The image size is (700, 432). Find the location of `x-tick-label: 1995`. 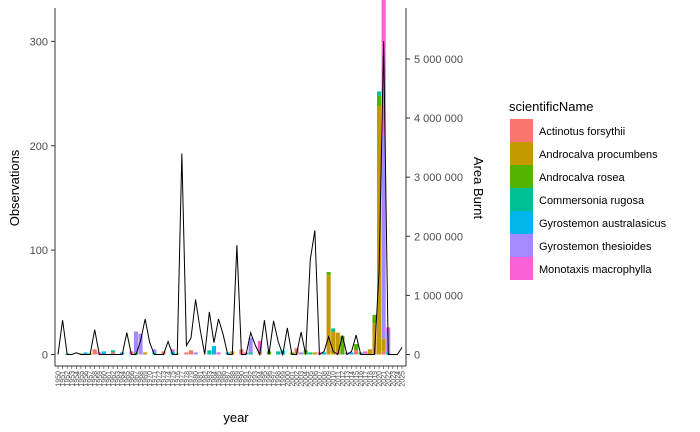

x-tick-label: 1995 is located at coordinates (265, 379).